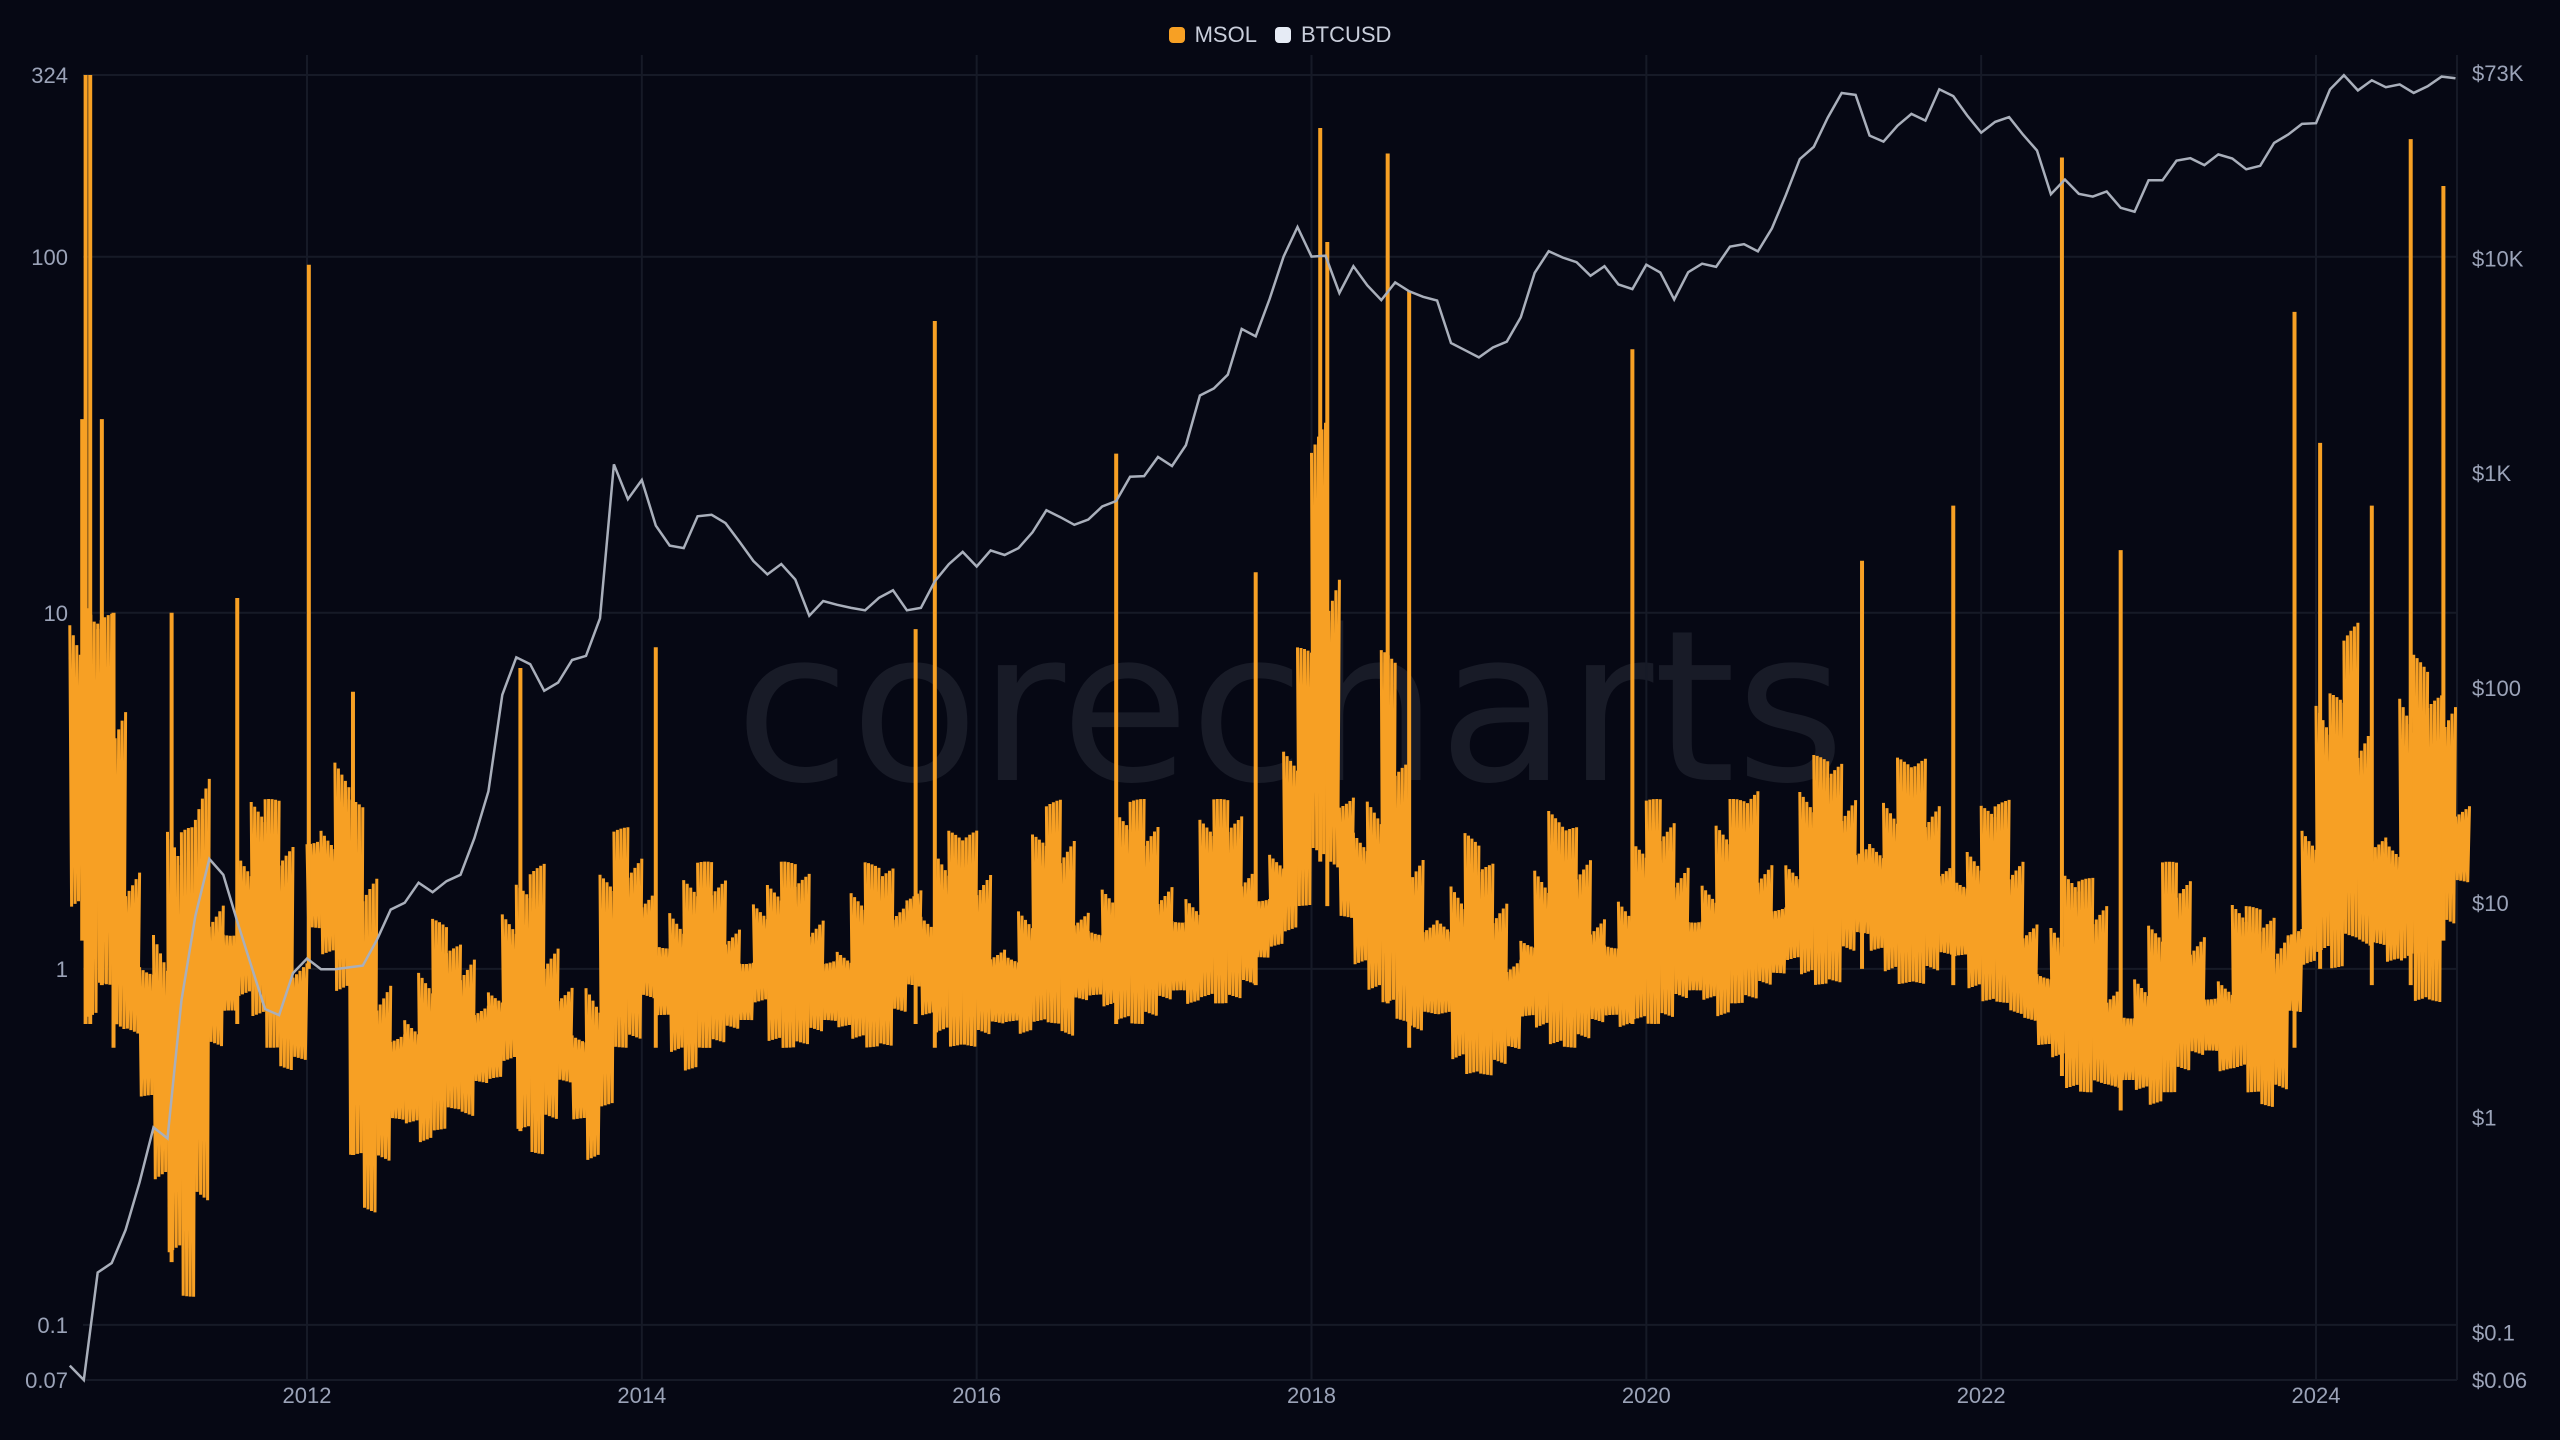  What do you see at coordinates (2484, 1118) in the screenshot?
I see `right-tick-label: $1` at bounding box center [2484, 1118].